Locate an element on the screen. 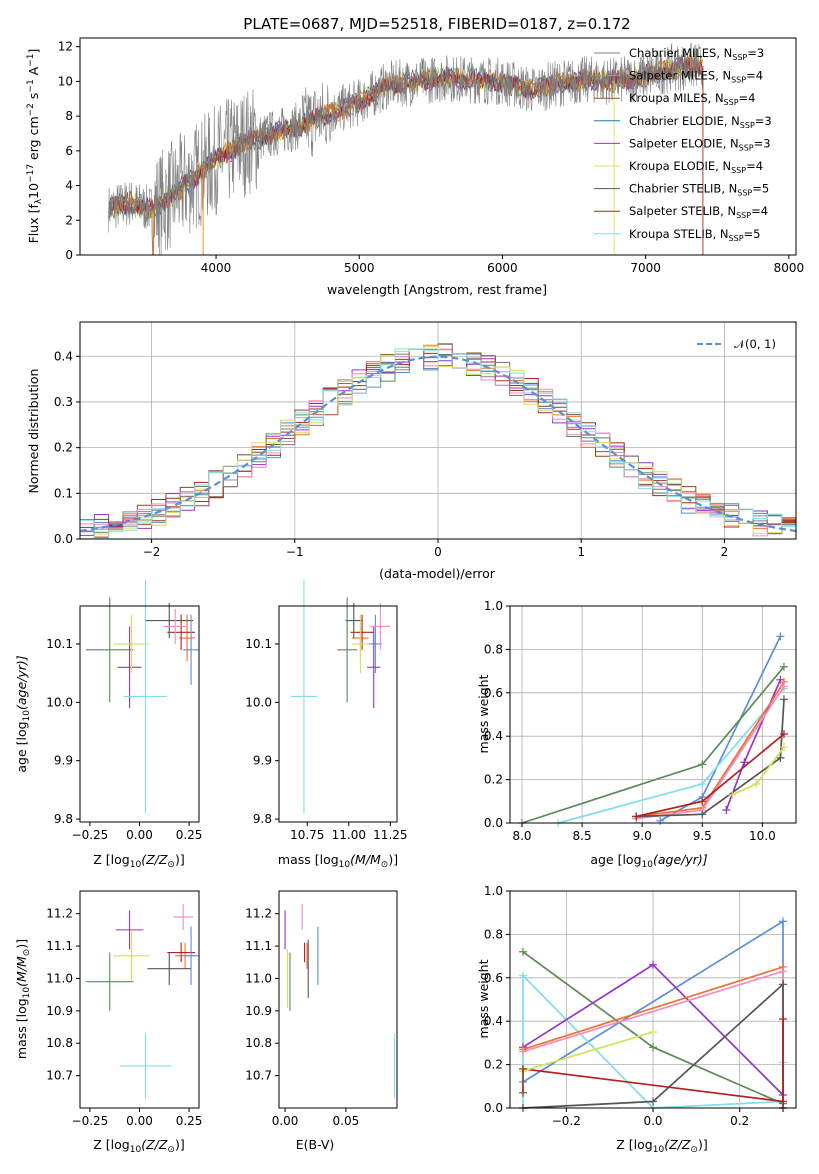 This screenshot has width=819, height=1174. legend-label: Chabrier ELODIE, NSSP=3 is located at coordinates (700, 122).